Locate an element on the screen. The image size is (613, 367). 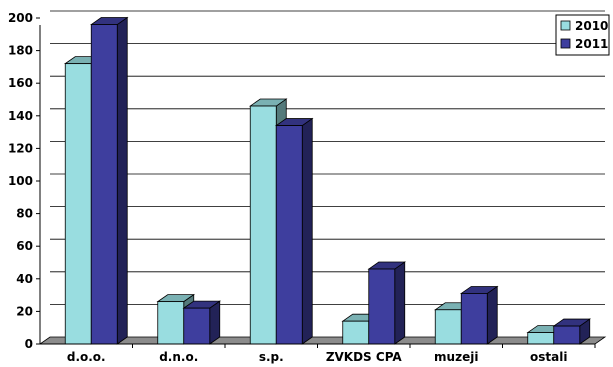
x-category-label: ZVKDS CPA is located at coordinates (364, 357).